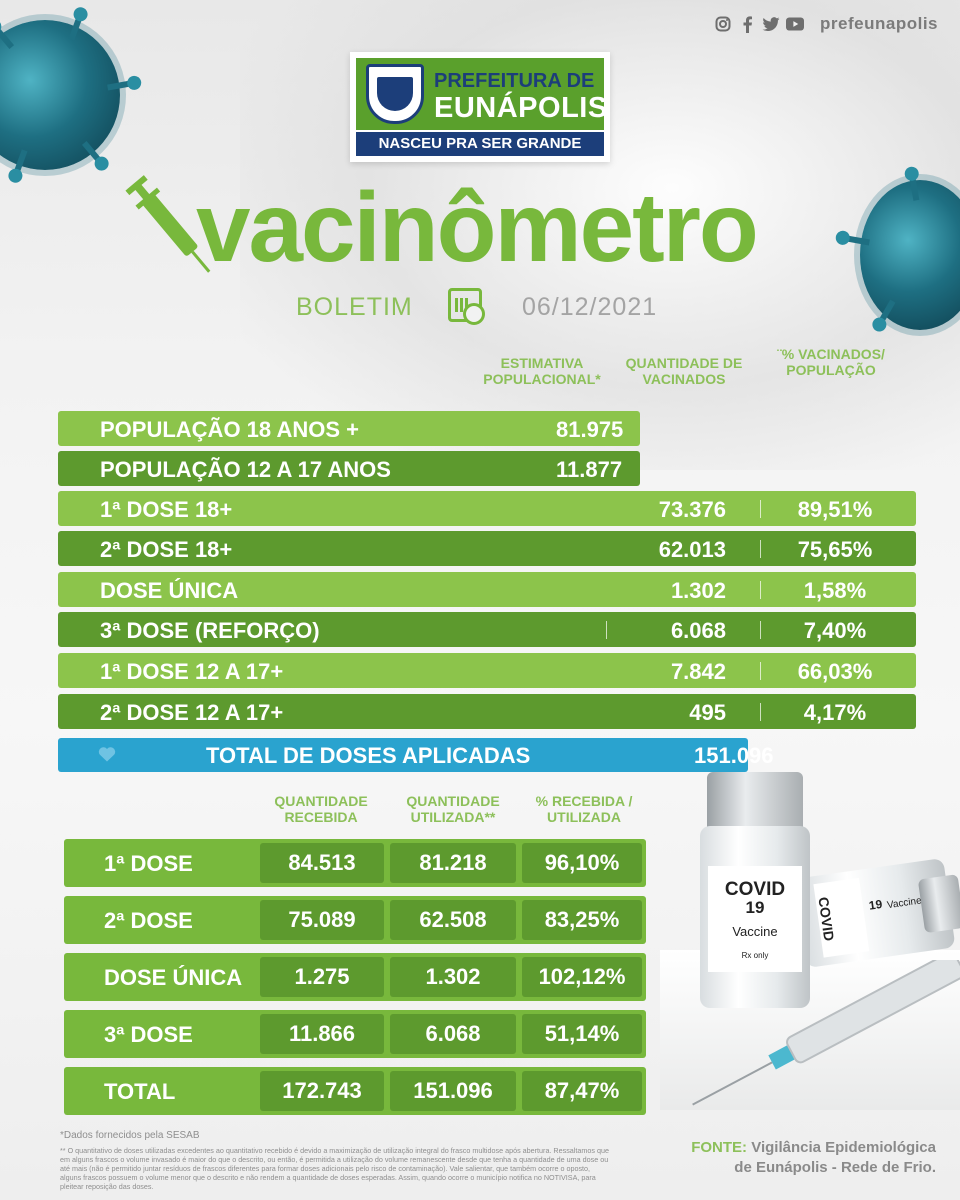  Describe the element at coordinates (755, 931) in the screenshot. I see `vial-front-l3: Vaccine` at that location.